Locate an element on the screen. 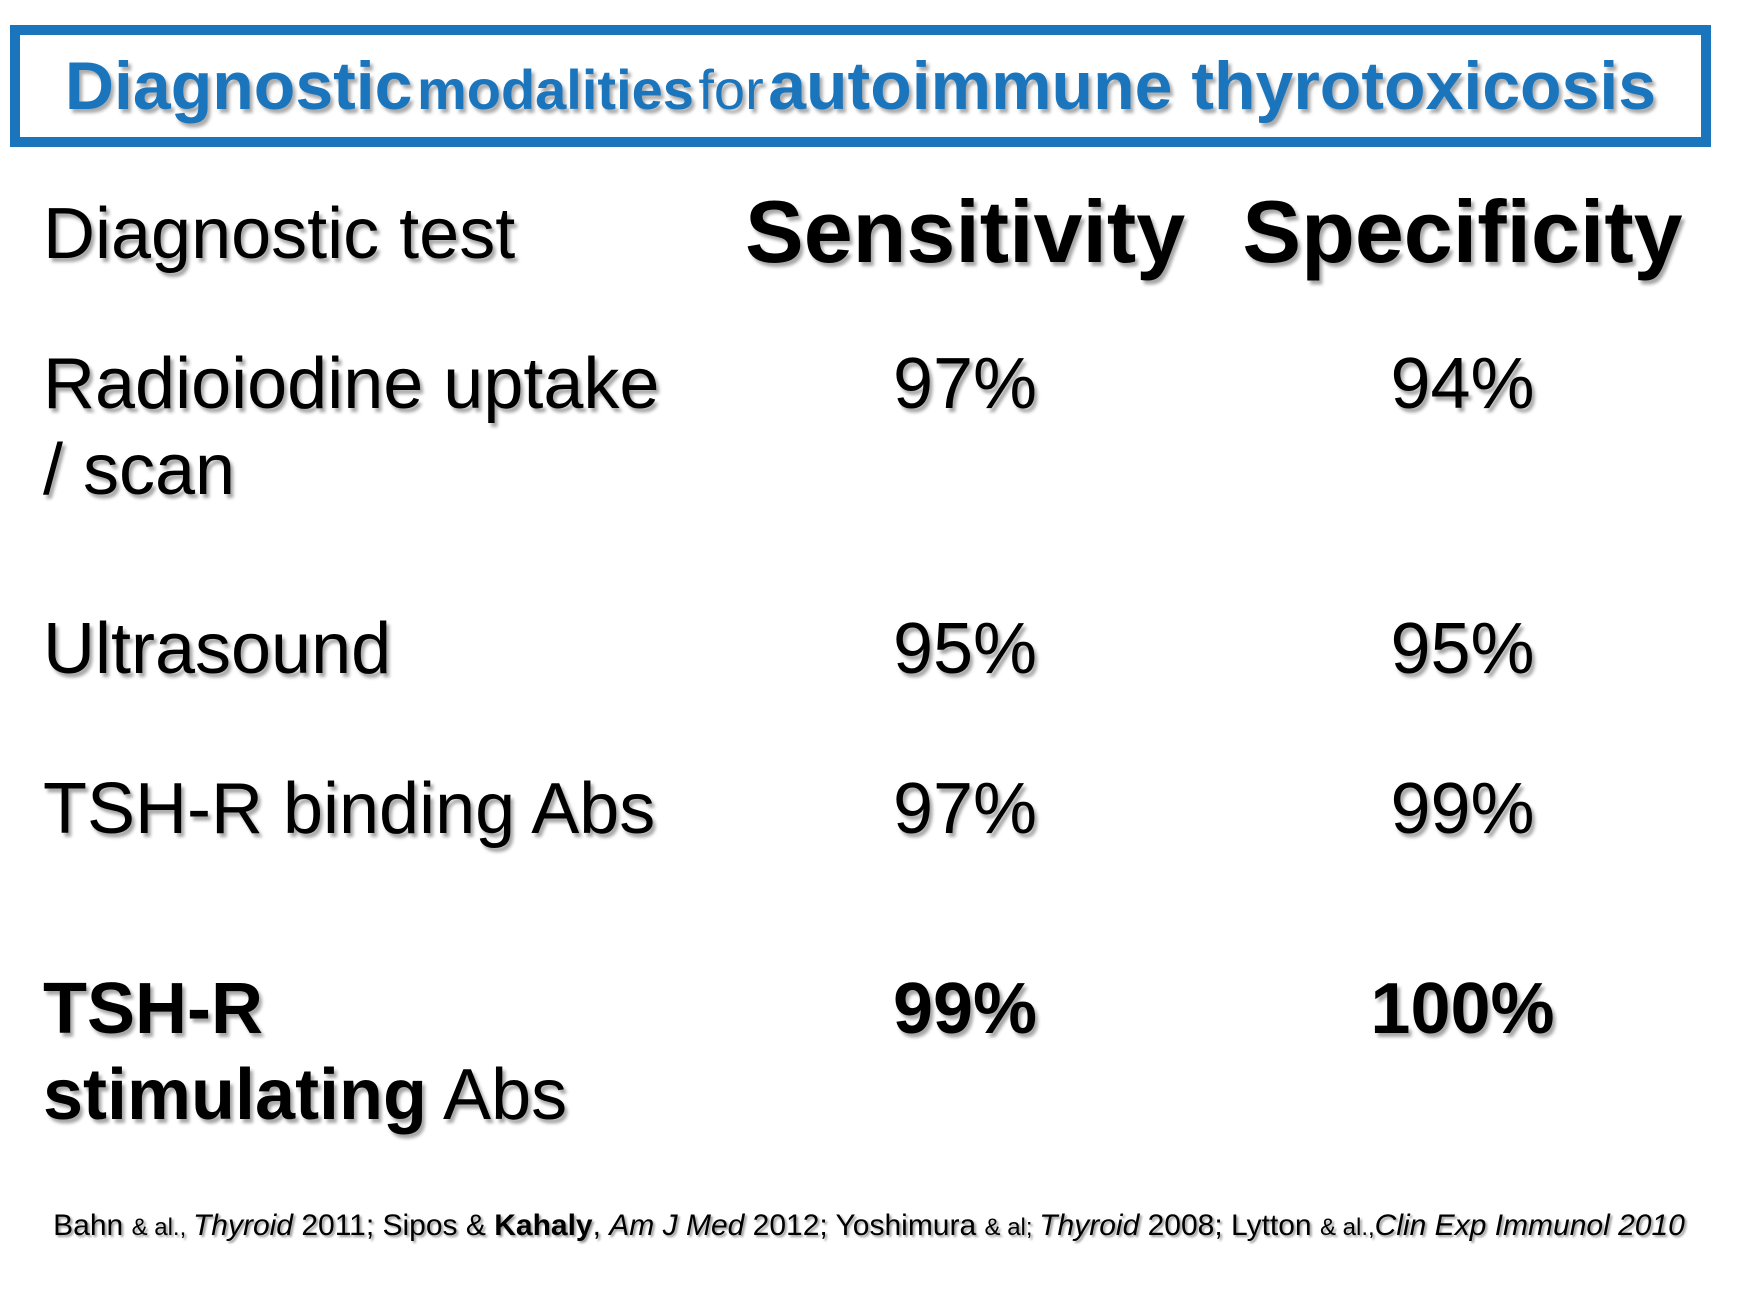  citation-segment: Bahn is located at coordinates (92, 1225).